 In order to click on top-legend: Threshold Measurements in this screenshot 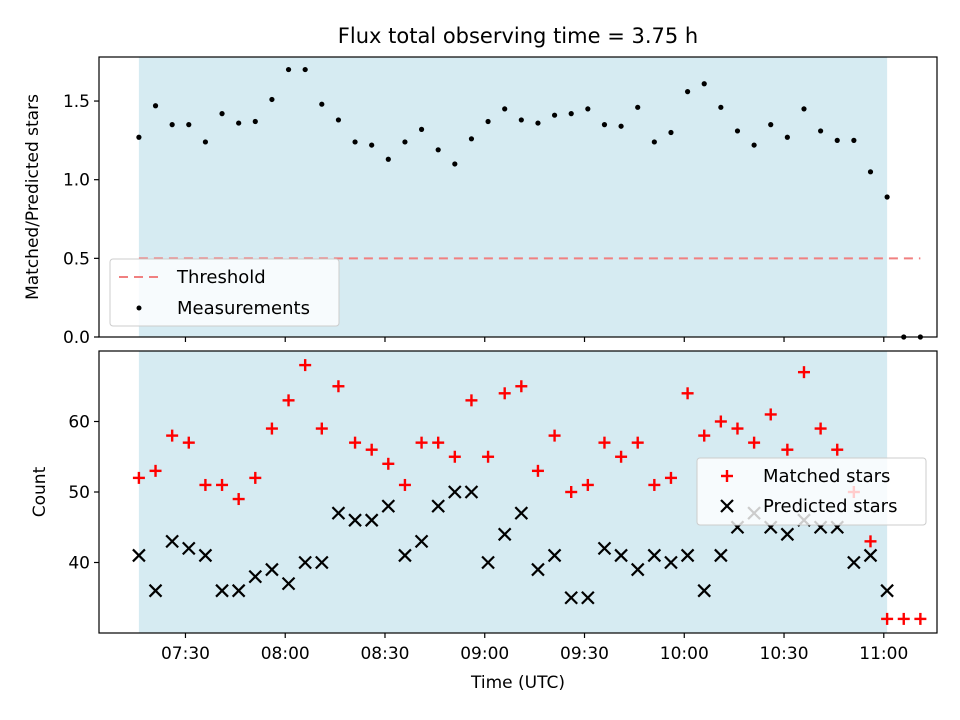, I will do `click(224, 292)`.